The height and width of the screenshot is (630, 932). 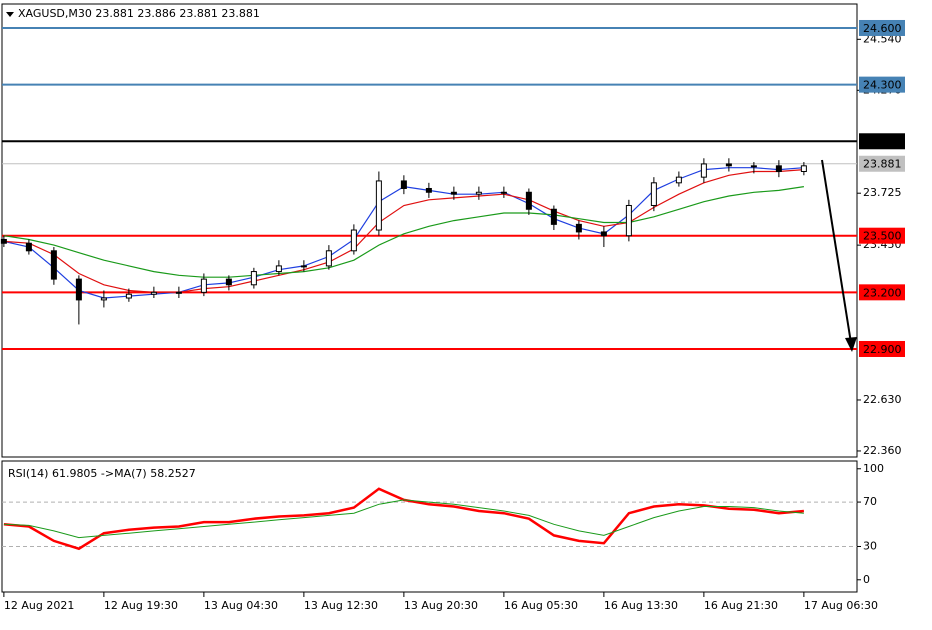 What do you see at coordinates (241, 605) in the screenshot?
I see `x-tick-label: 13 Aug 04:30` at bounding box center [241, 605].